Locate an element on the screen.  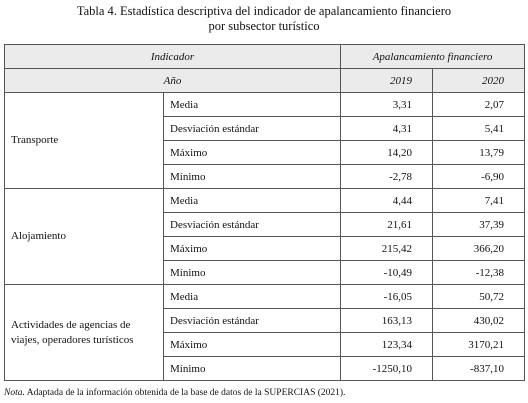
value-cell: -837,10 is located at coordinates (479, 368).